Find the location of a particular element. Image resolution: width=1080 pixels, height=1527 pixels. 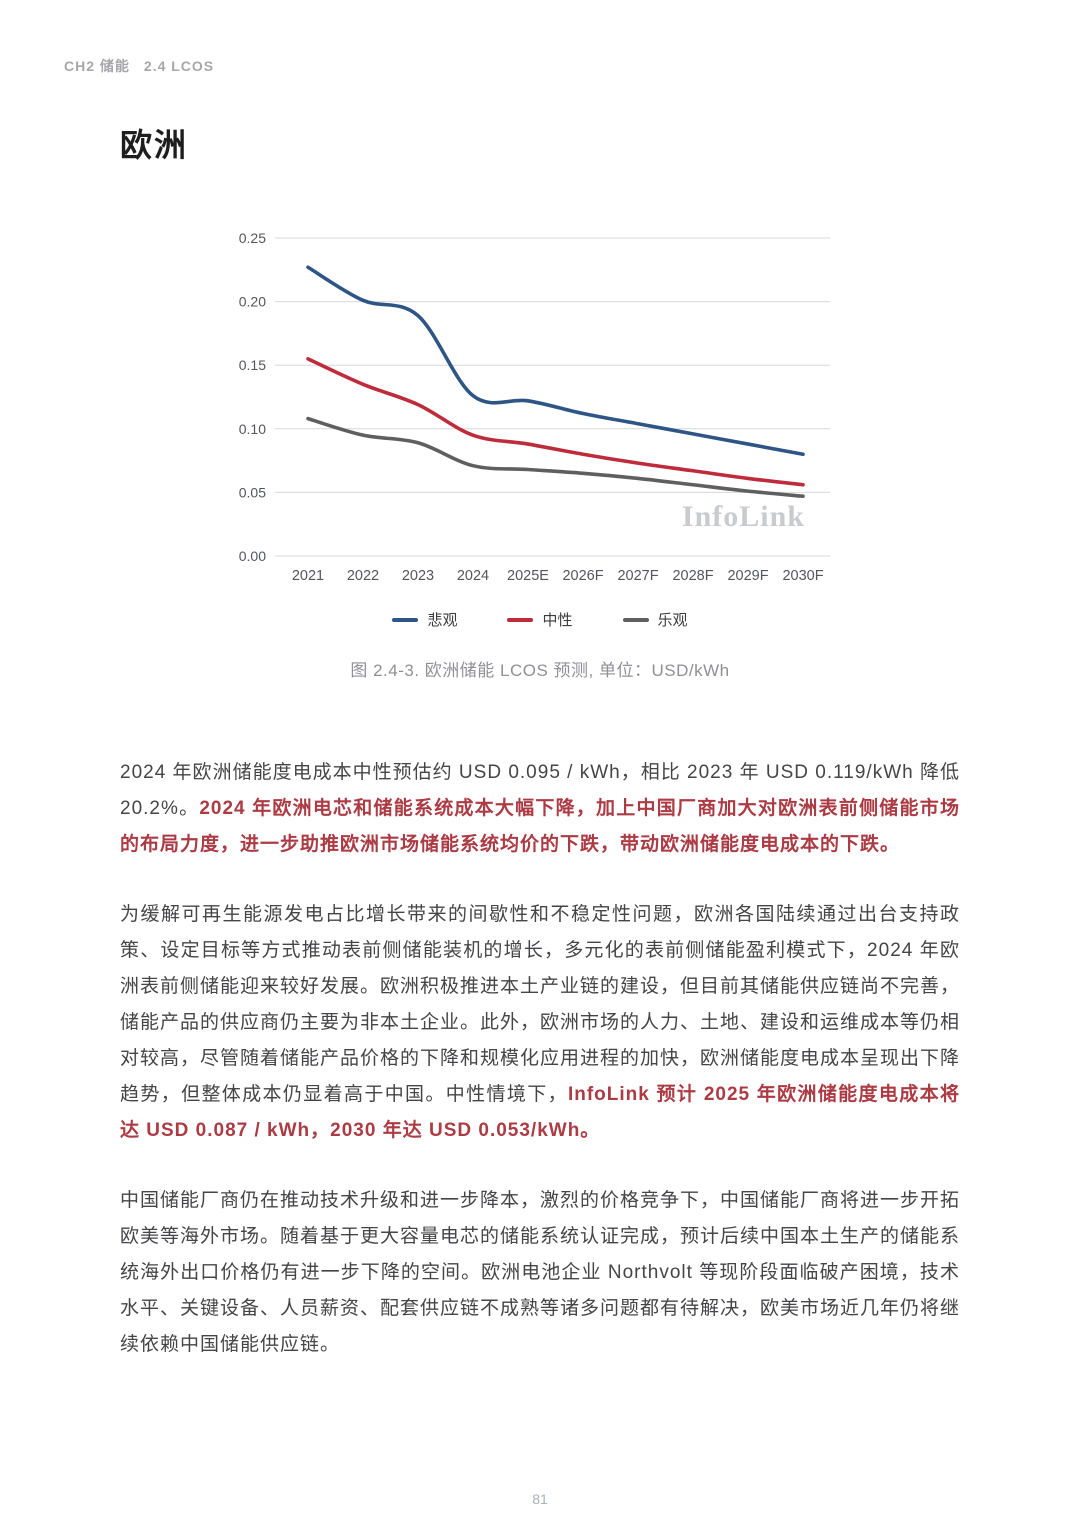

x-tick-label: 2025E is located at coordinates (528, 576).